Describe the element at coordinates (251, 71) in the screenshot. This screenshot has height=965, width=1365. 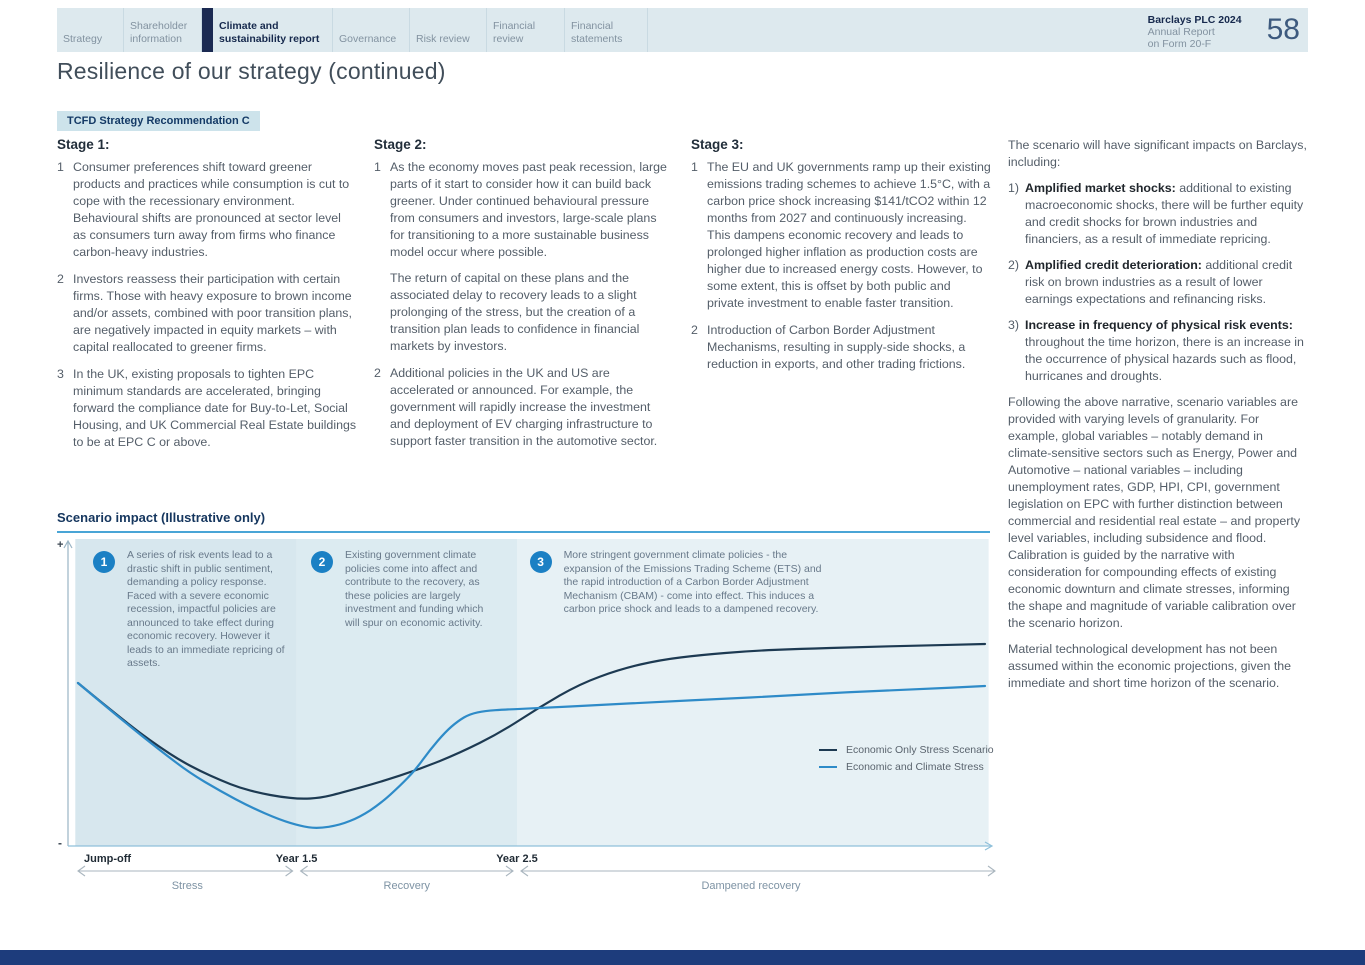
I see `page-title: Resilience of our strategy (continued)` at that location.